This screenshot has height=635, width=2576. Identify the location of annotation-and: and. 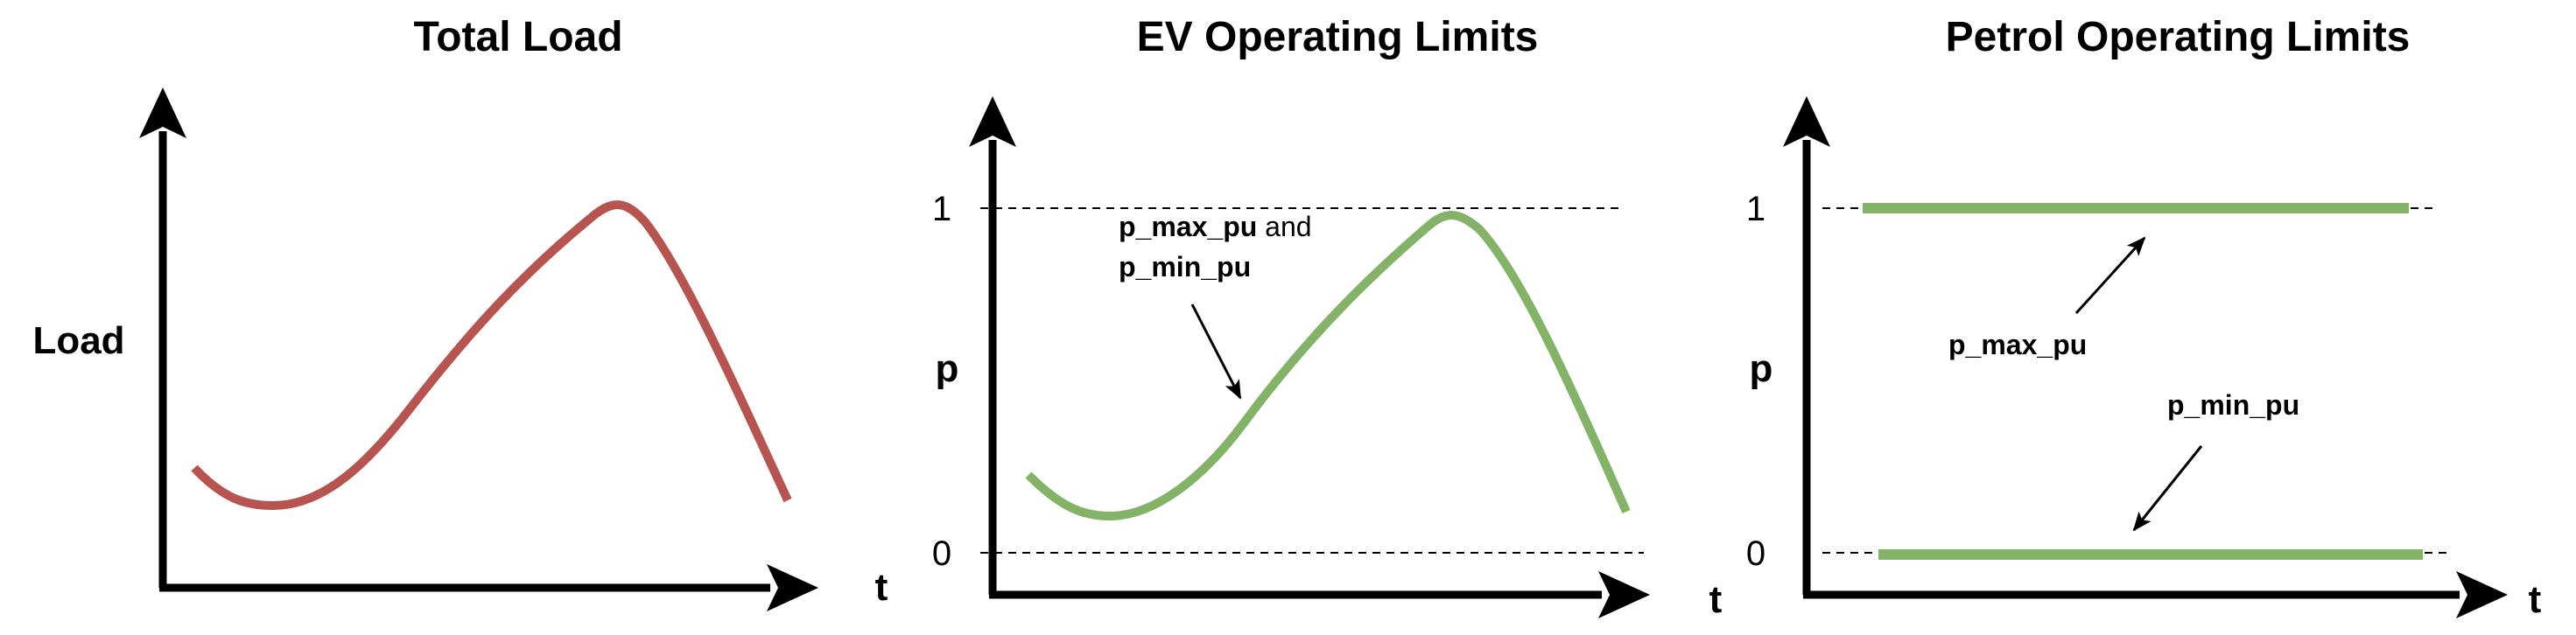
(1284, 227).